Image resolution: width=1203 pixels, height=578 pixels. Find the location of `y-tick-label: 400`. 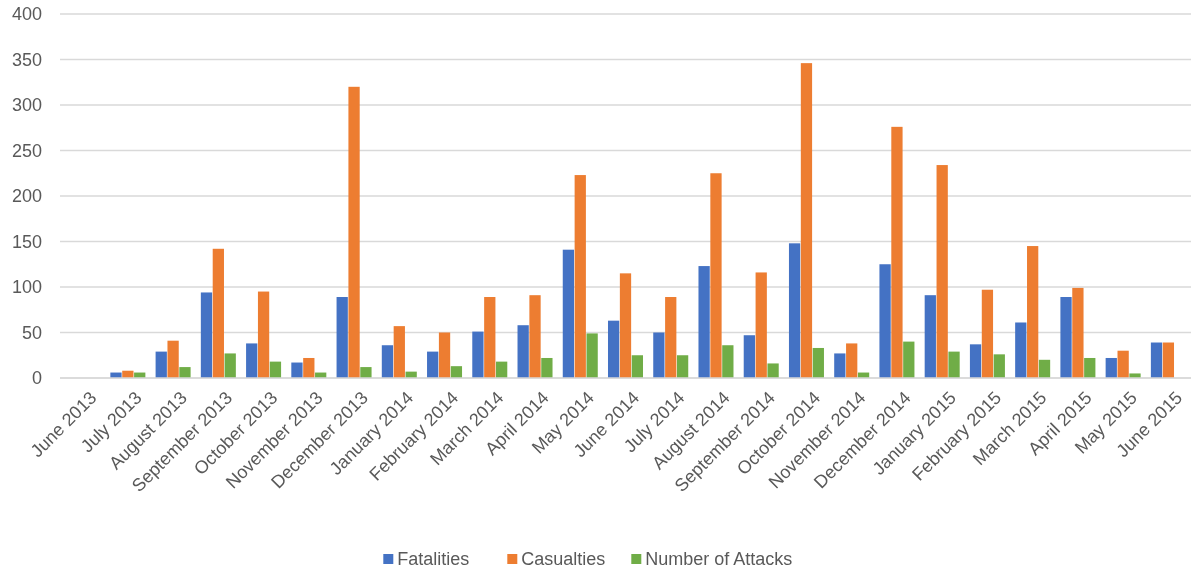

y-tick-label: 400 is located at coordinates (26, 14).